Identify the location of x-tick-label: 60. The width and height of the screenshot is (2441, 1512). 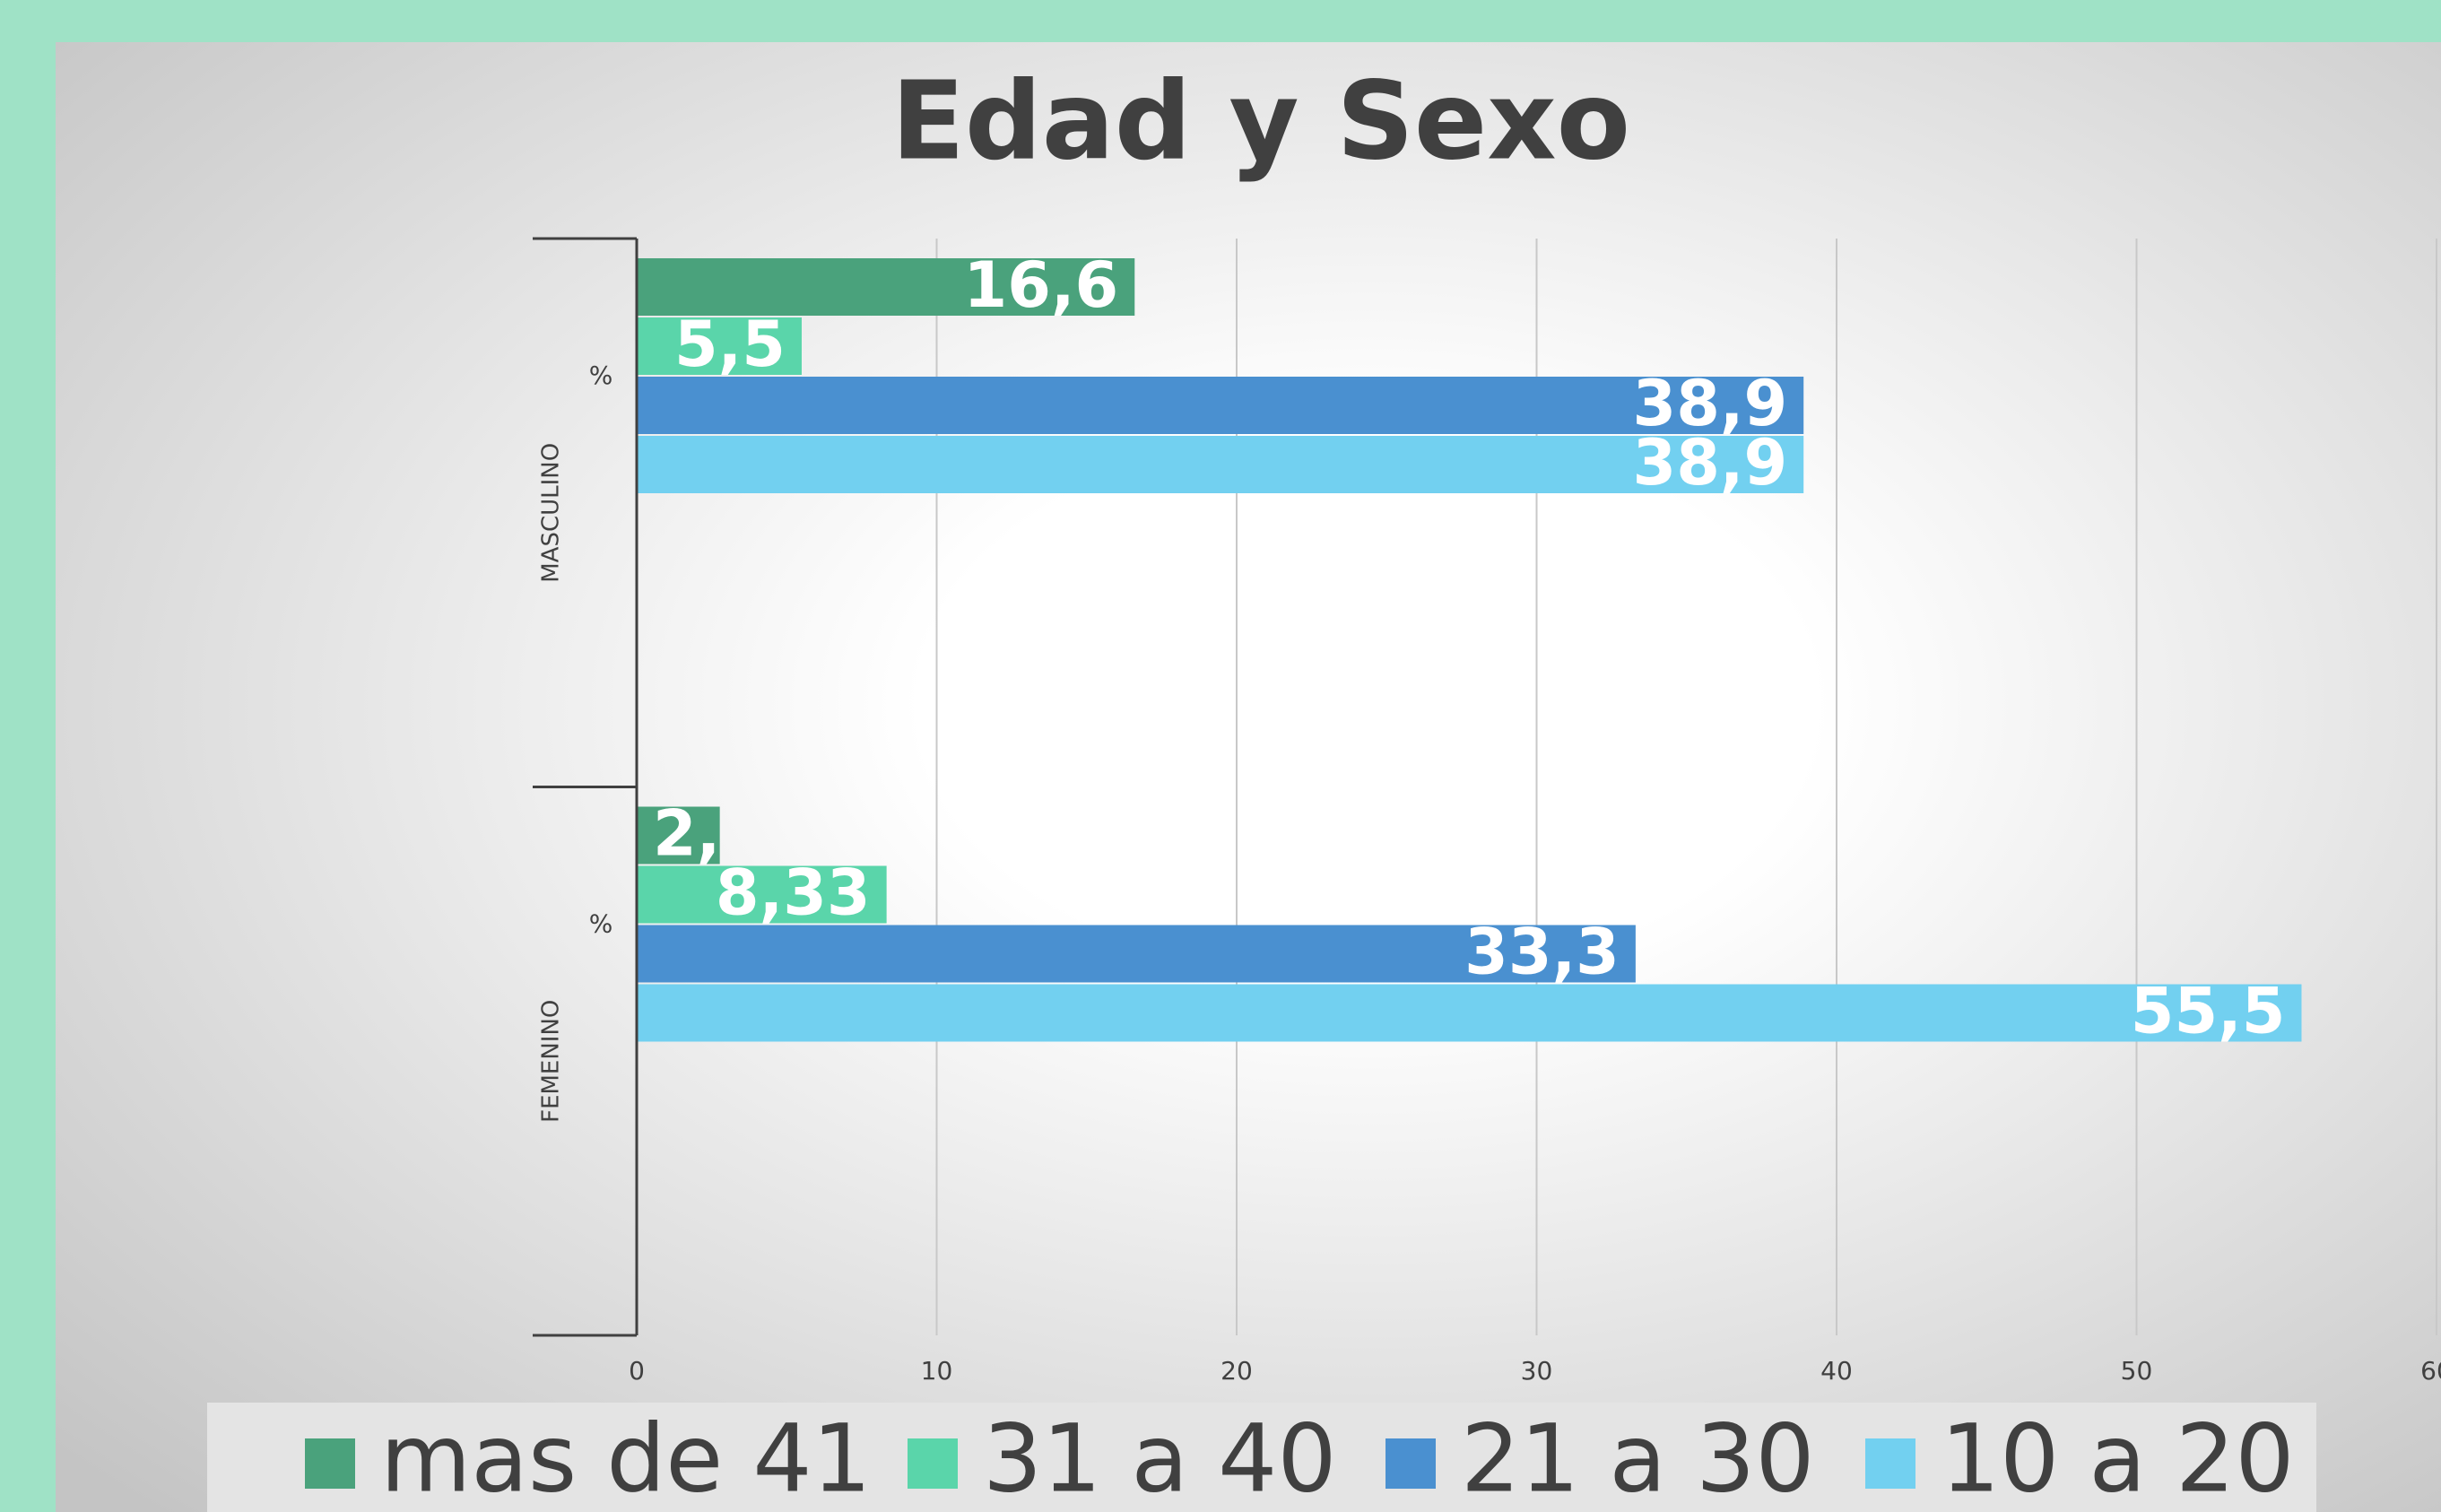
(2430, 1371).